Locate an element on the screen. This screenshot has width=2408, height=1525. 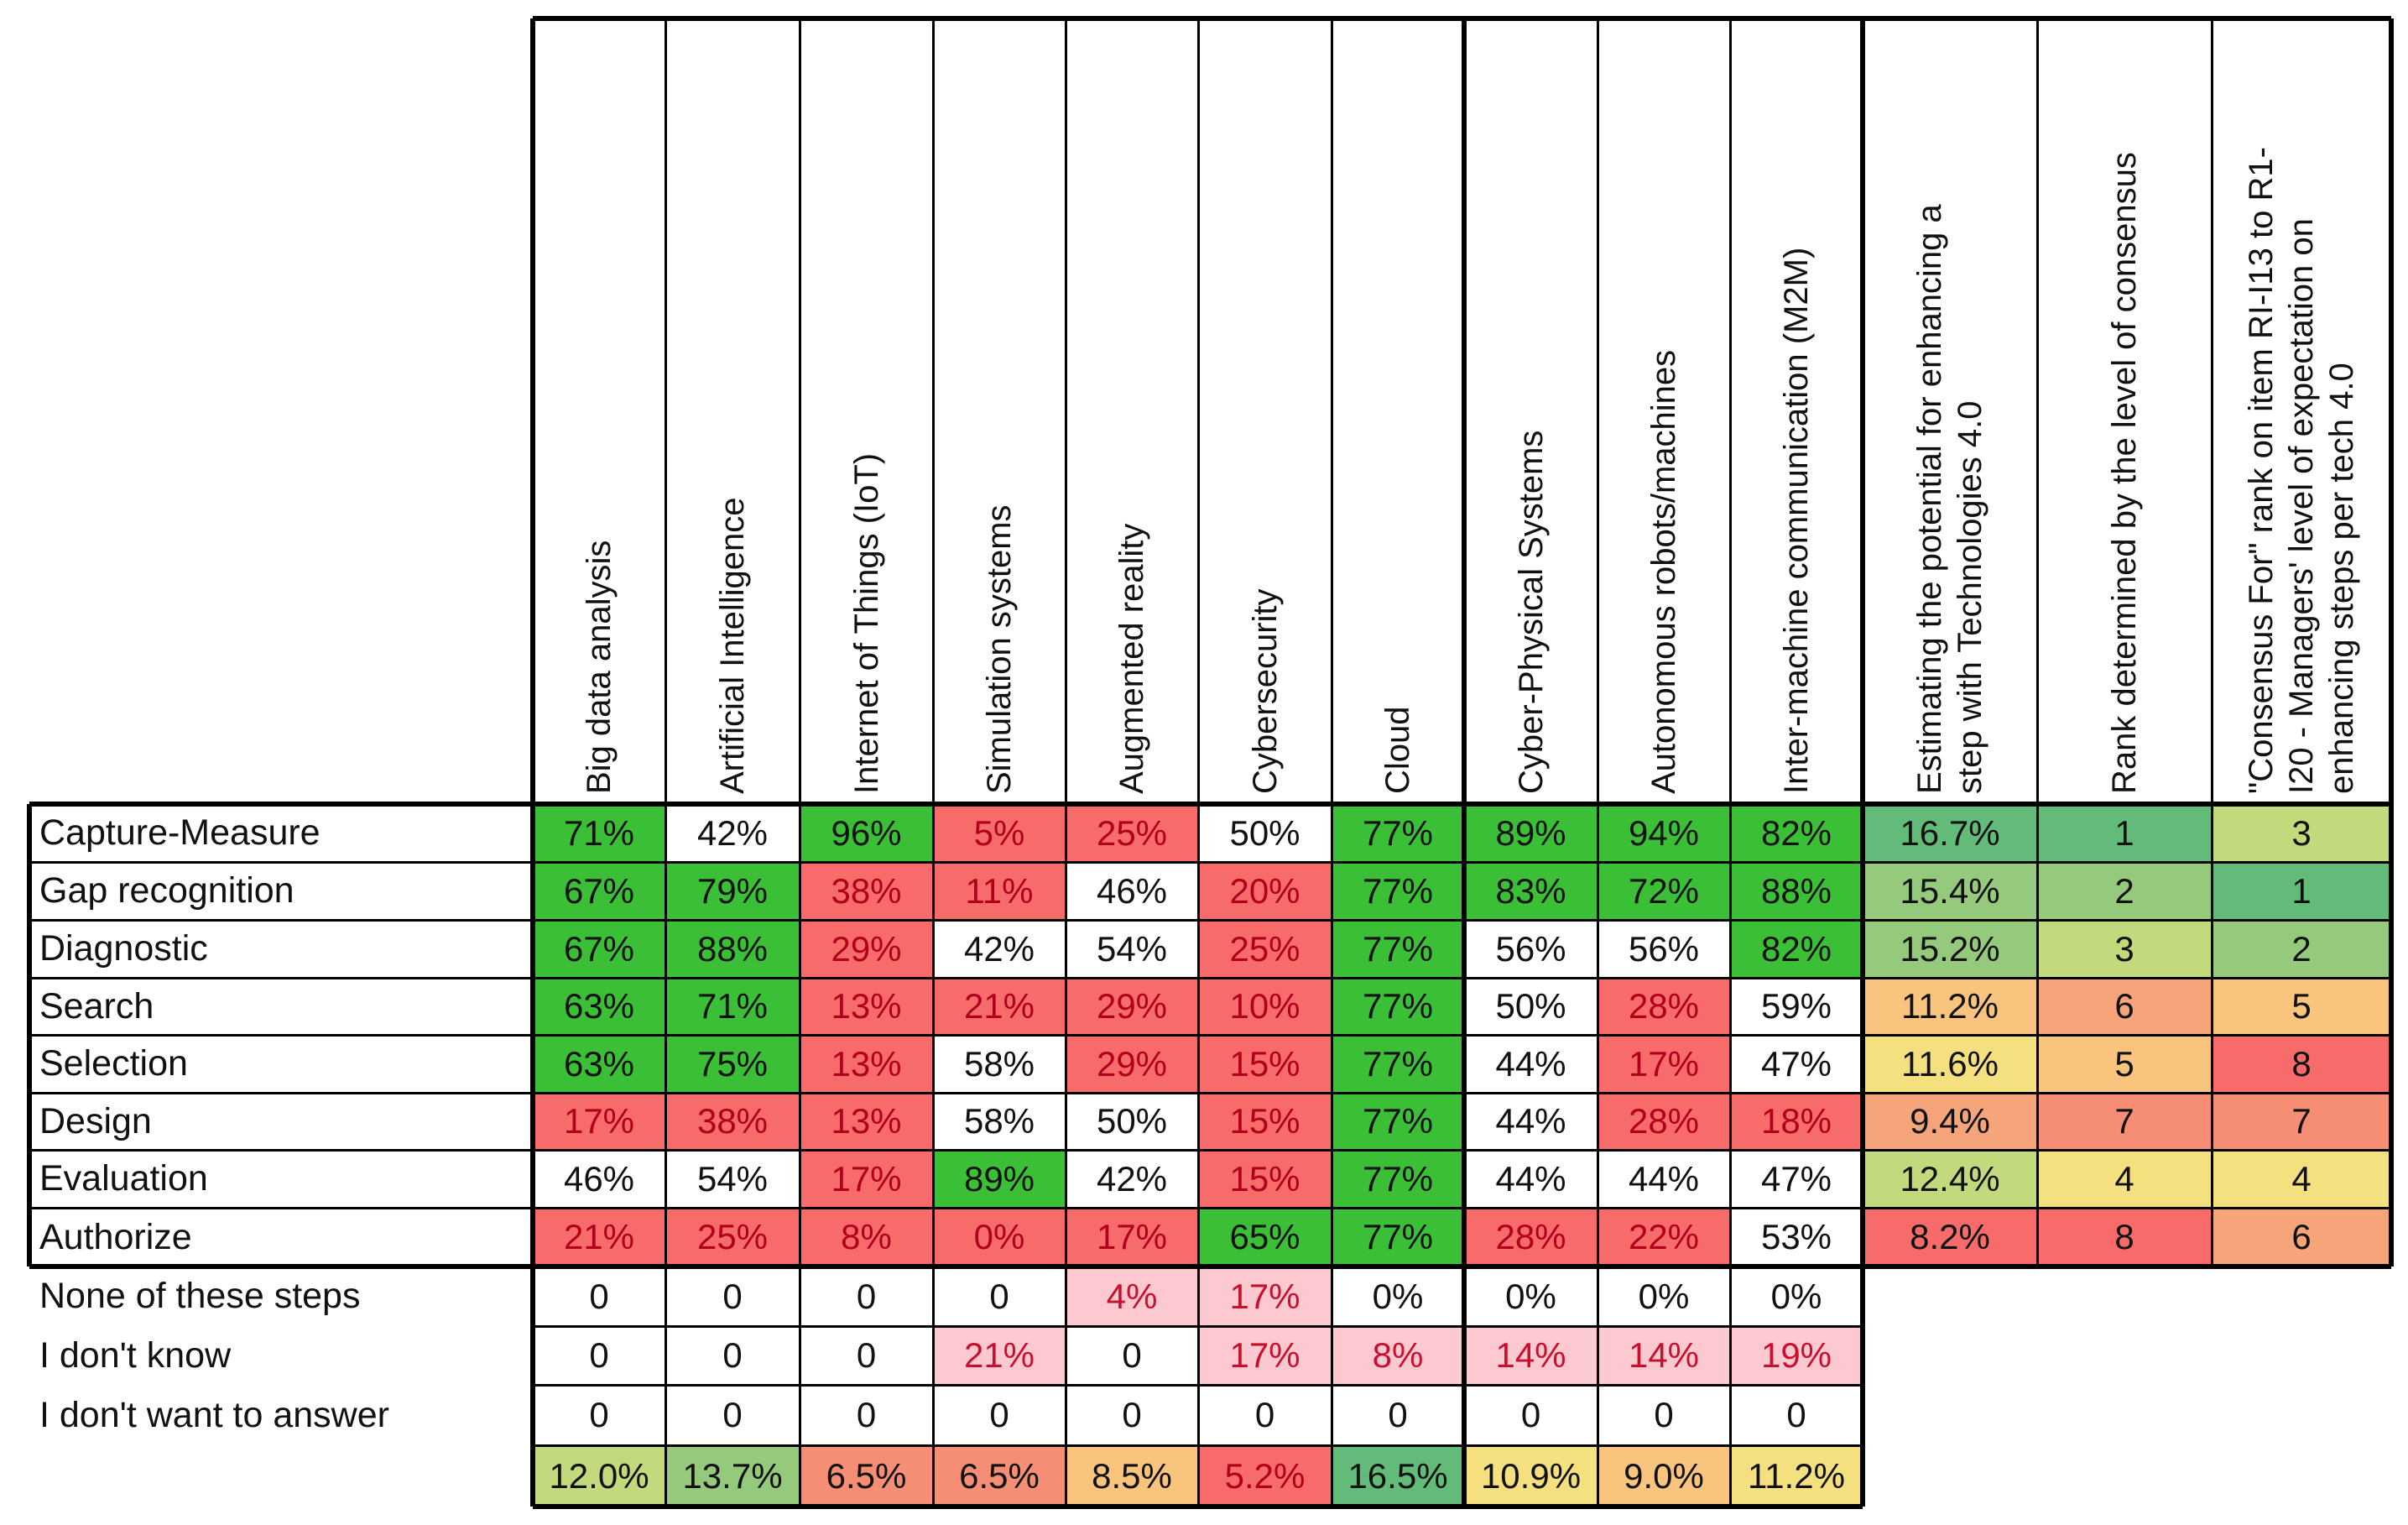
column-header-line: Estimating the potential for enhancing a is located at coordinates (1929, 499).